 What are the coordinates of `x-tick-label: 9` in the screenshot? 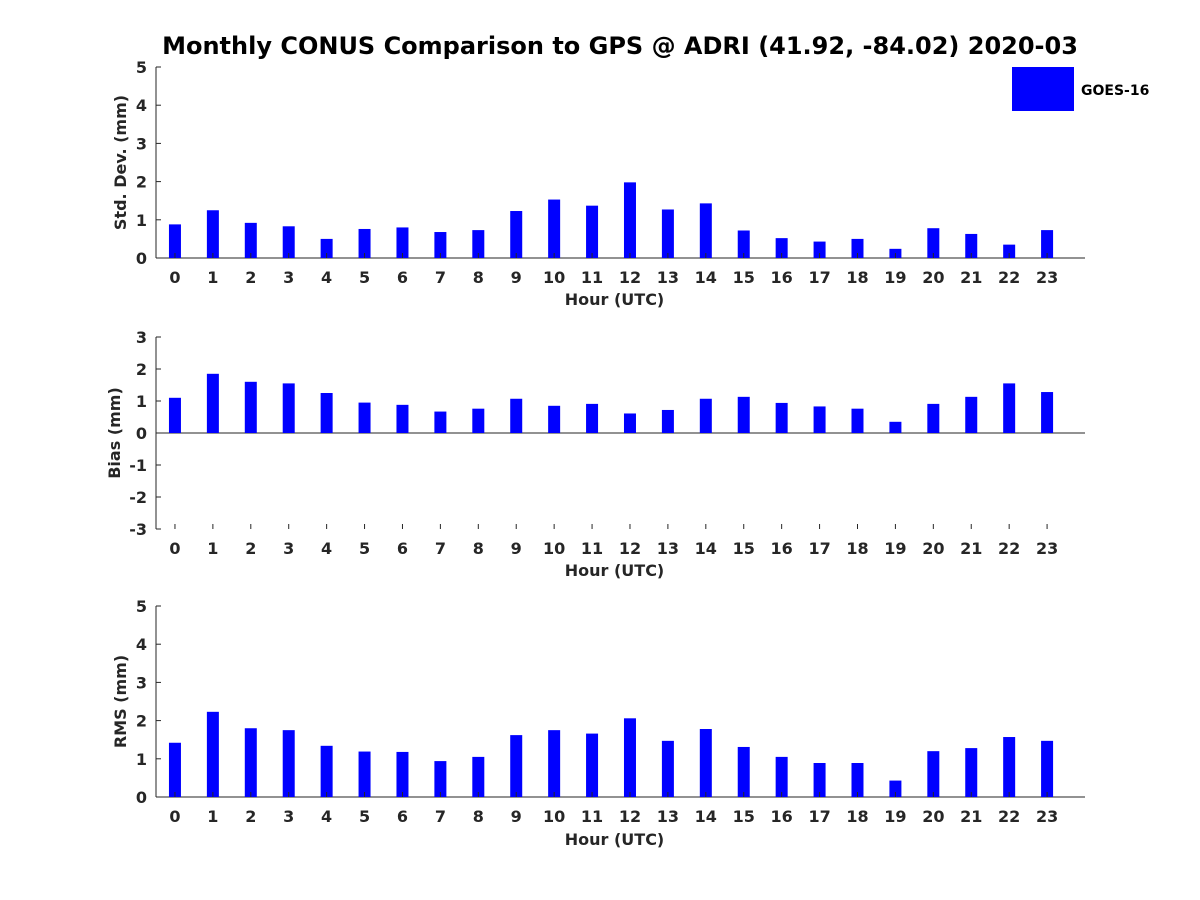 It's located at (516, 548).